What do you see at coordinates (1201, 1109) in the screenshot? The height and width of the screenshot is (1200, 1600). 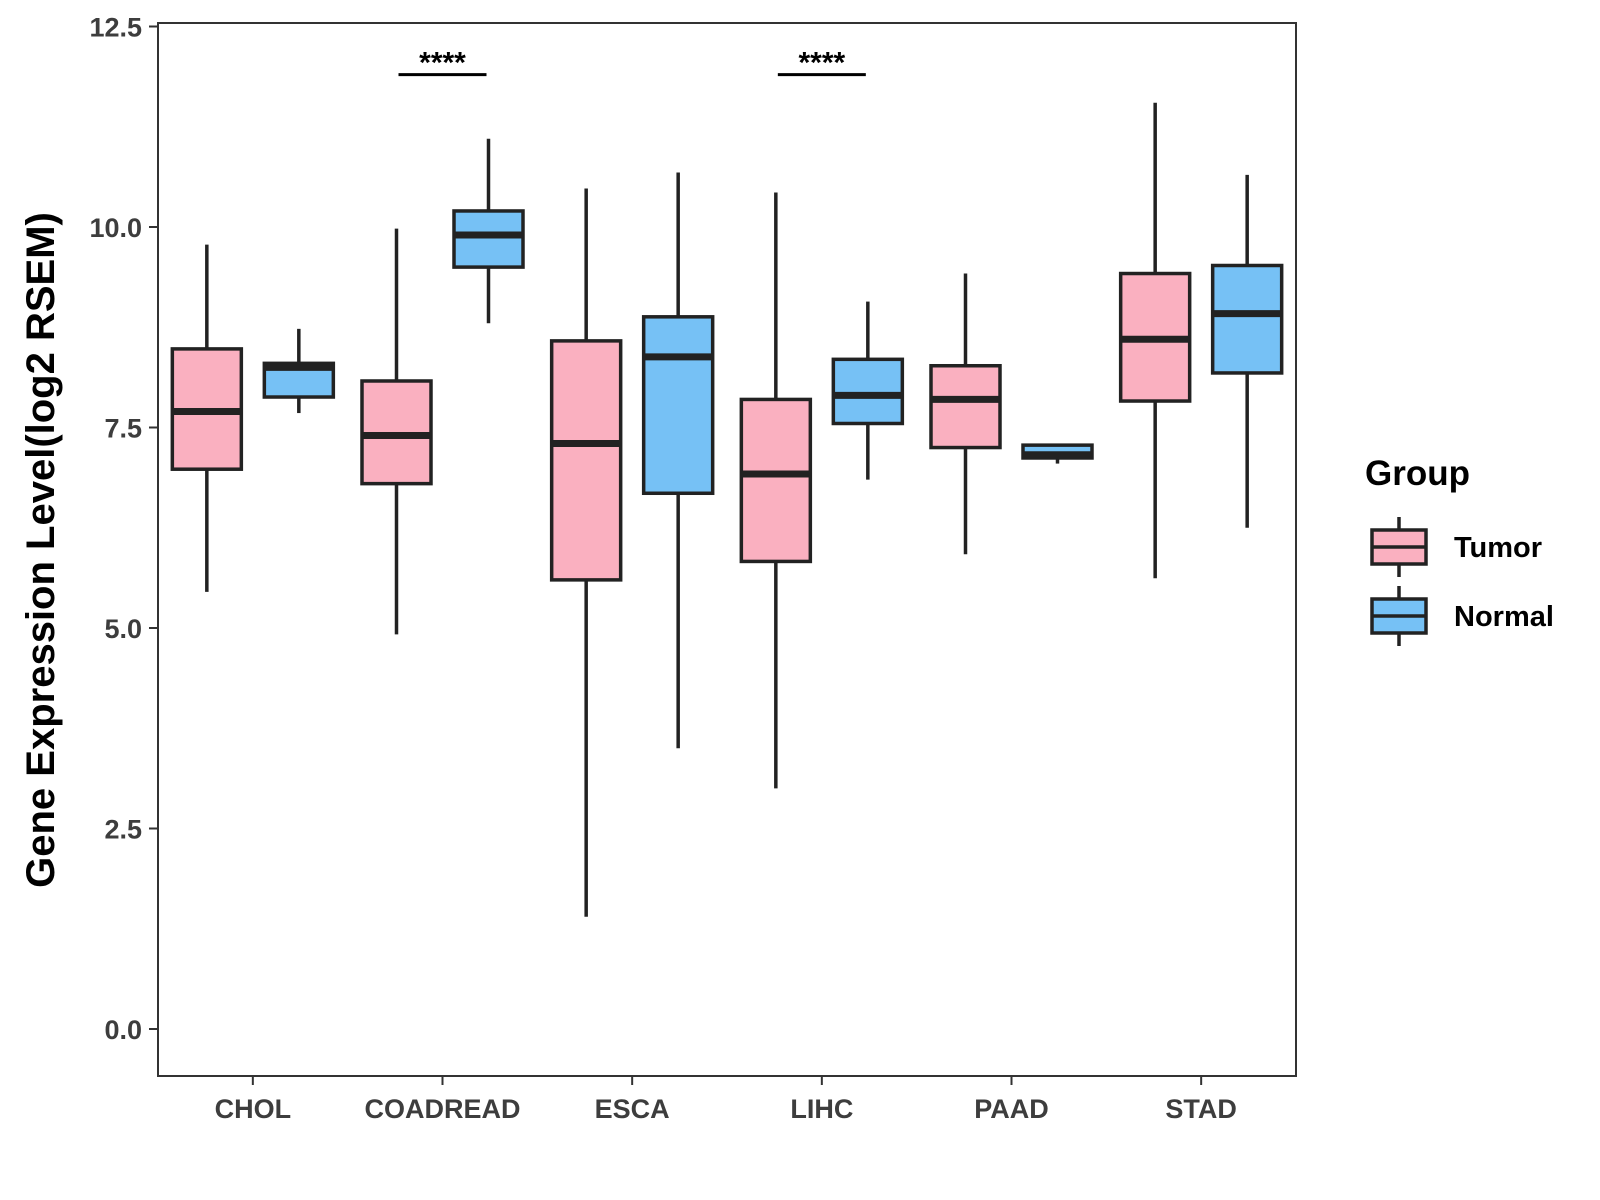 I see `x-tick-label: STAD` at bounding box center [1201, 1109].